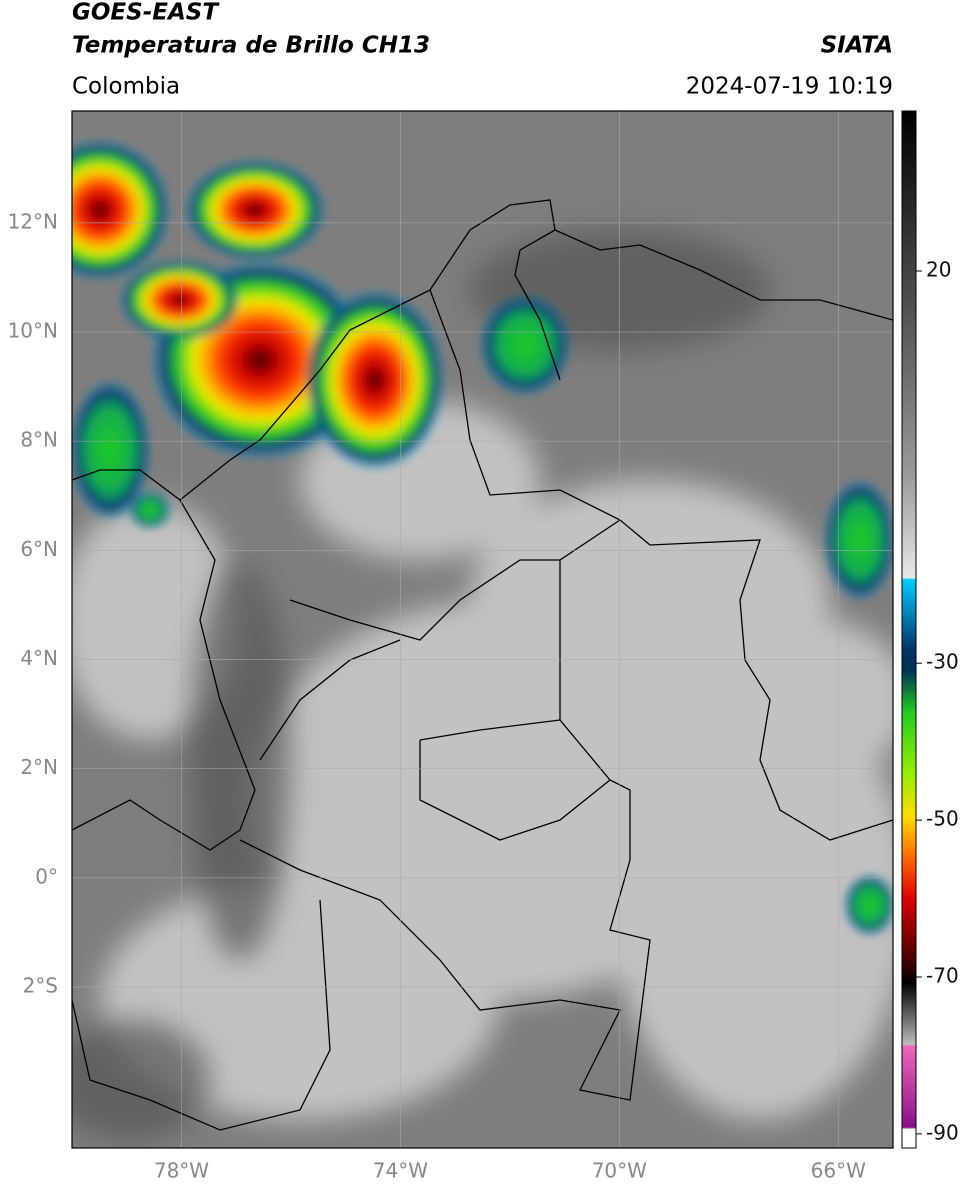  What do you see at coordinates (39, 767) in the screenshot?
I see `y-tick-label: 2°N` at bounding box center [39, 767].